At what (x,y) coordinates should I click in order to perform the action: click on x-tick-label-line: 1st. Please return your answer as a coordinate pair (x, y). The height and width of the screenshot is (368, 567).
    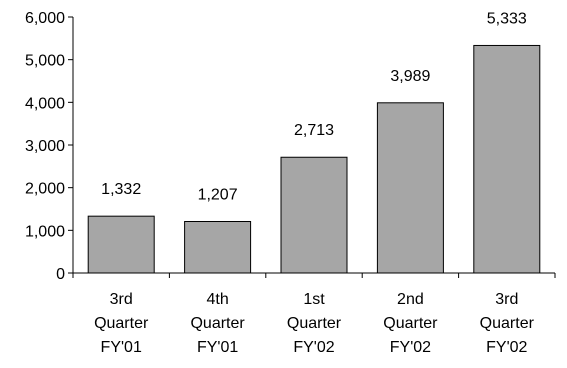
    Looking at the image, I should click on (314, 299).